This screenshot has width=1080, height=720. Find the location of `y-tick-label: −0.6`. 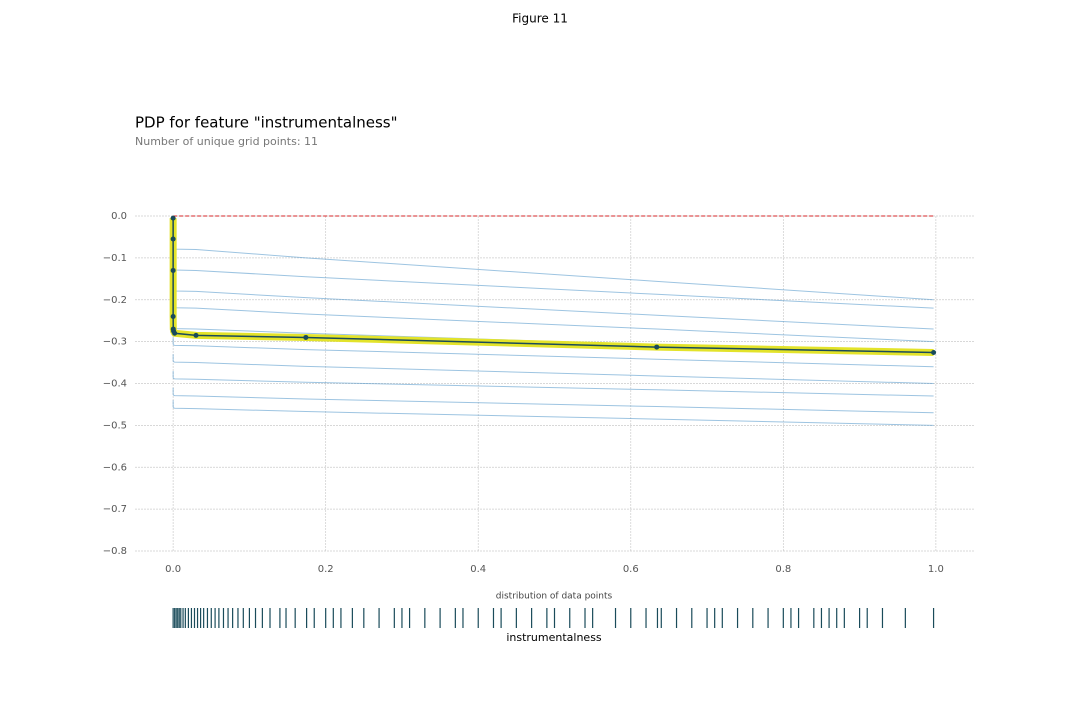

y-tick-label: −0.6 is located at coordinates (115, 467).